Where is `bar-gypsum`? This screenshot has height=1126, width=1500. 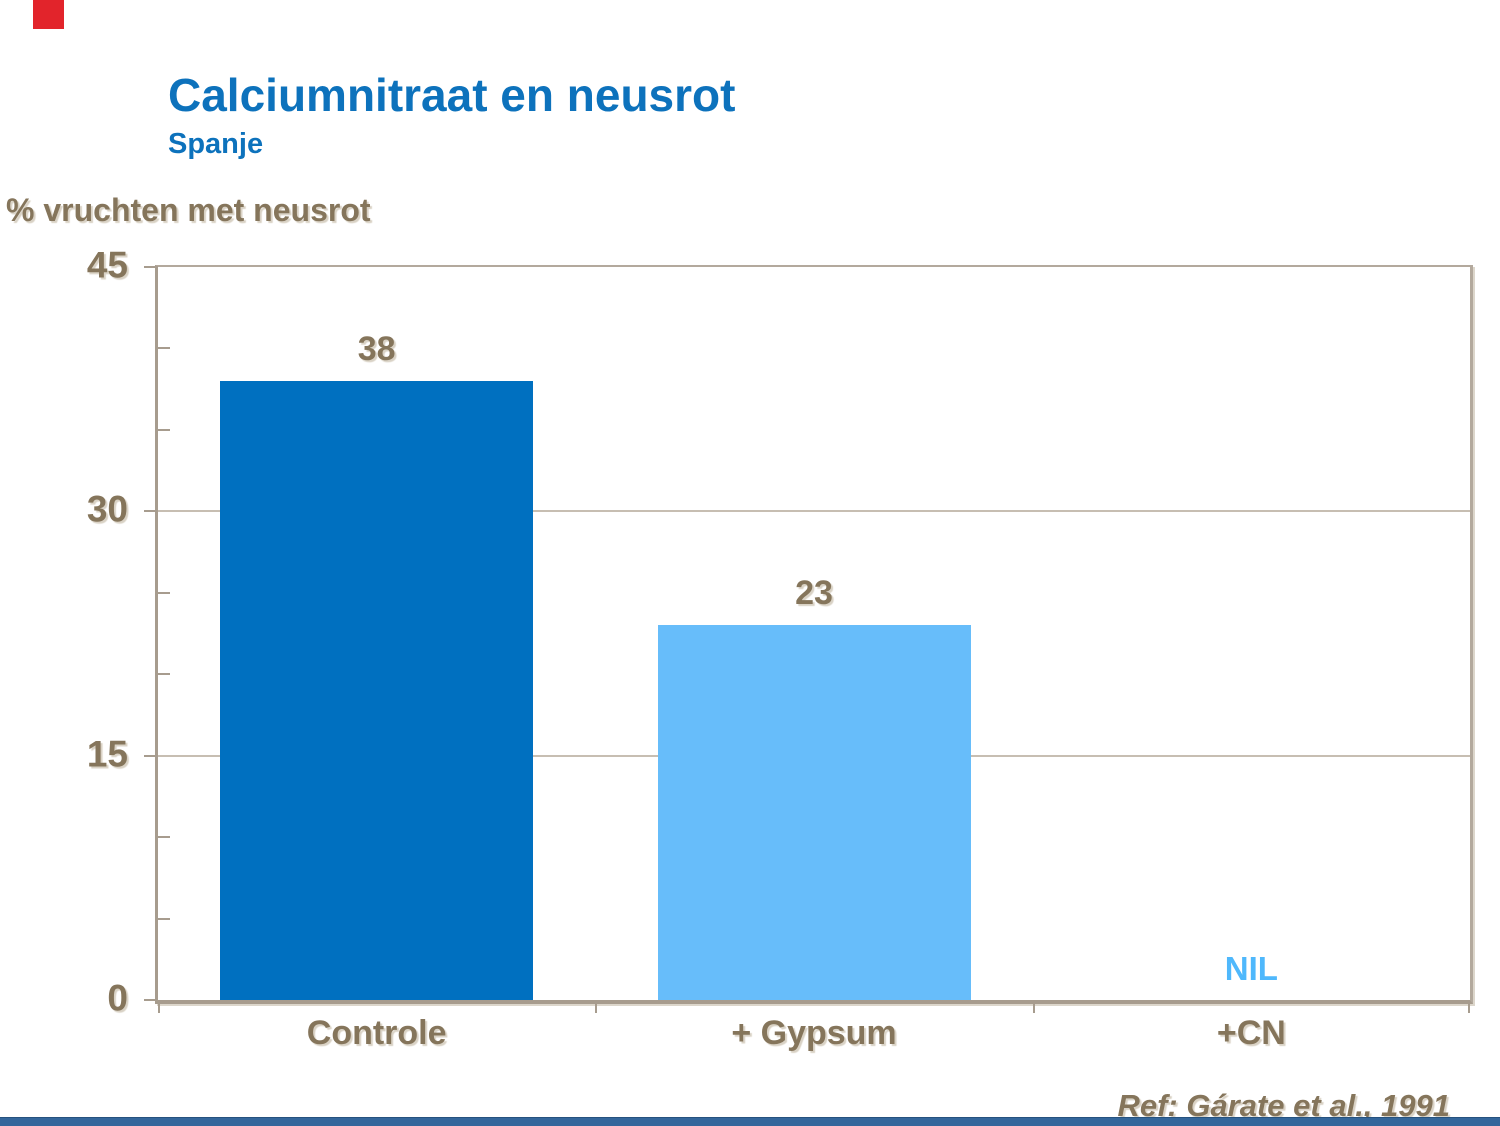 bar-gypsum is located at coordinates (814, 812).